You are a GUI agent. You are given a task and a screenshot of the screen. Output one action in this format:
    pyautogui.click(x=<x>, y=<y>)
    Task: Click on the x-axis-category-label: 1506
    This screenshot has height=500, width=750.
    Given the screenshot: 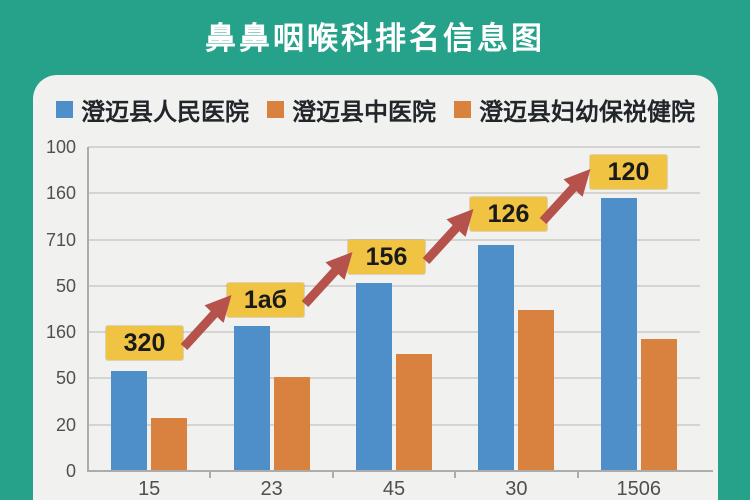 What is the action you would take?
    pyautogui.click(x=639, y=489)
    